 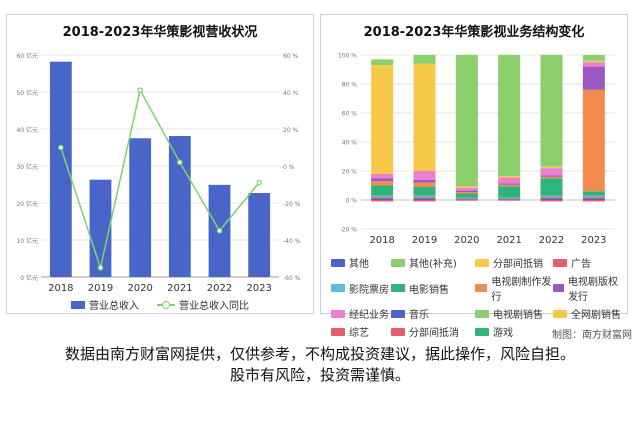 I want to click on legend-item: 经纪业务, so click(x=361, y=313).